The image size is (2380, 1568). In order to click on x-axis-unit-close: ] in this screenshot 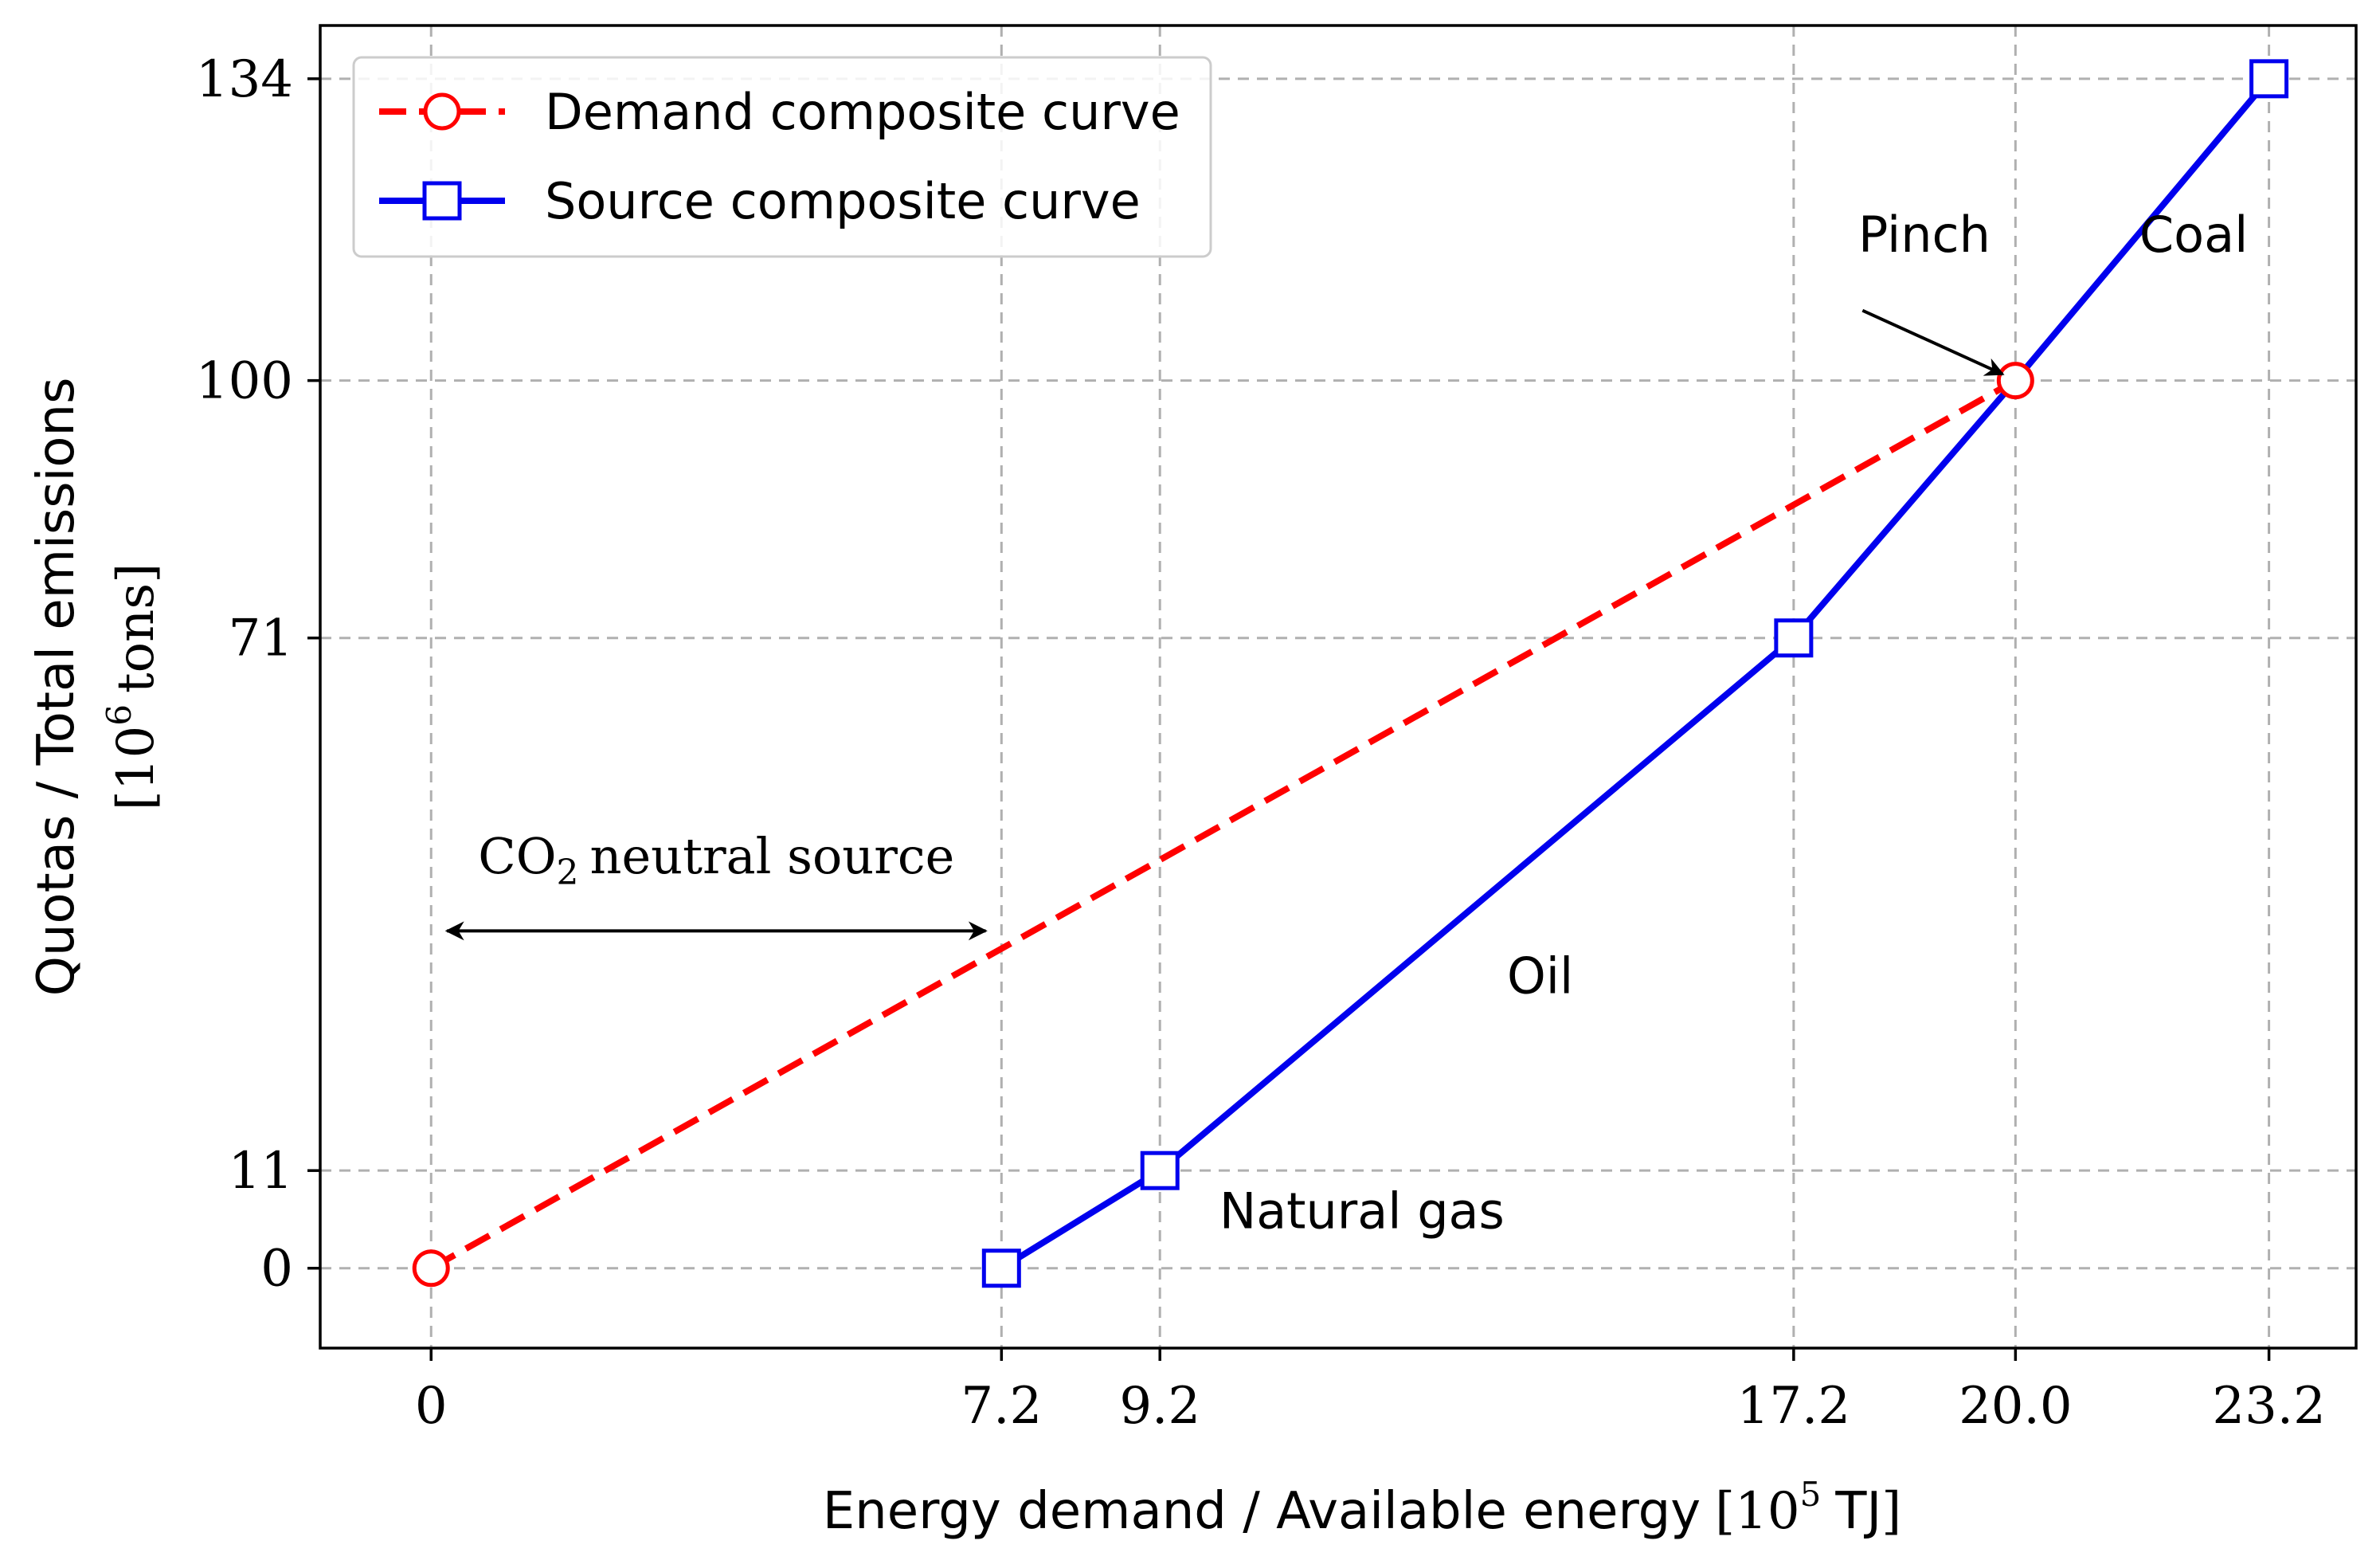, I will do `click(1891, 1511)`.